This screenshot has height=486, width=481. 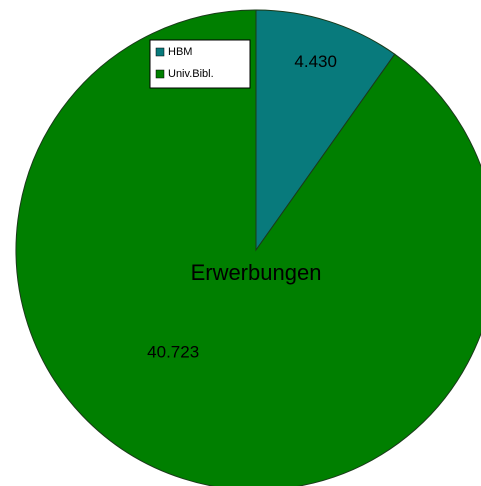 I want to click on legend-label: Univ.Bibl., so click(x=191, y=74).